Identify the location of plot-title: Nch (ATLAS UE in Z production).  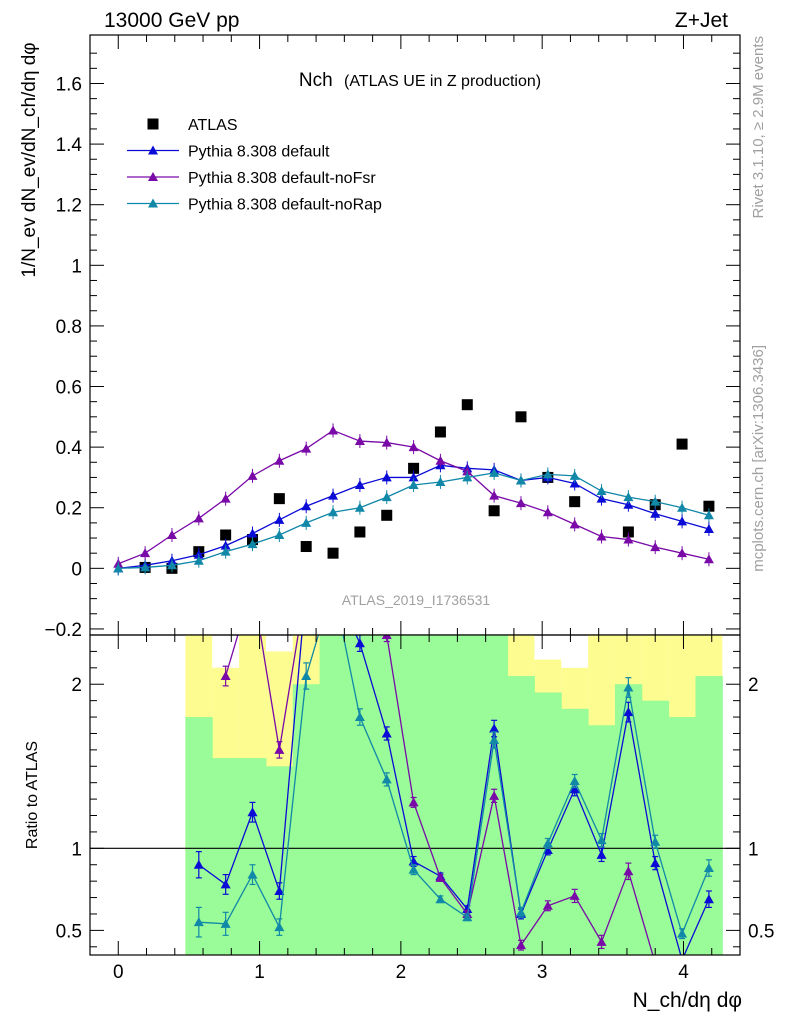
(420, 80).